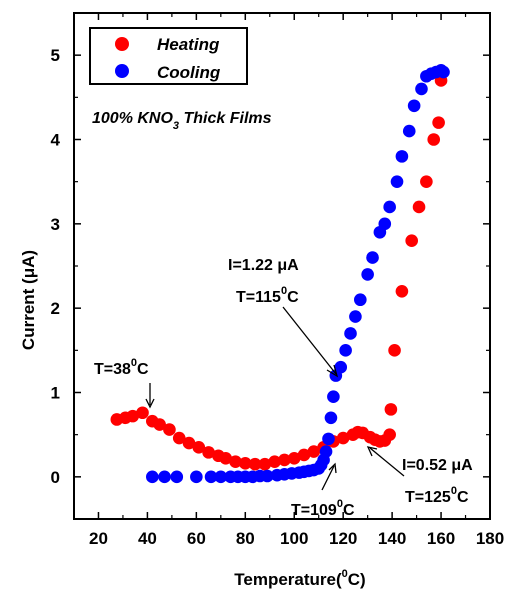  I want to click on y-tick-label: 1, so click(55, 393).